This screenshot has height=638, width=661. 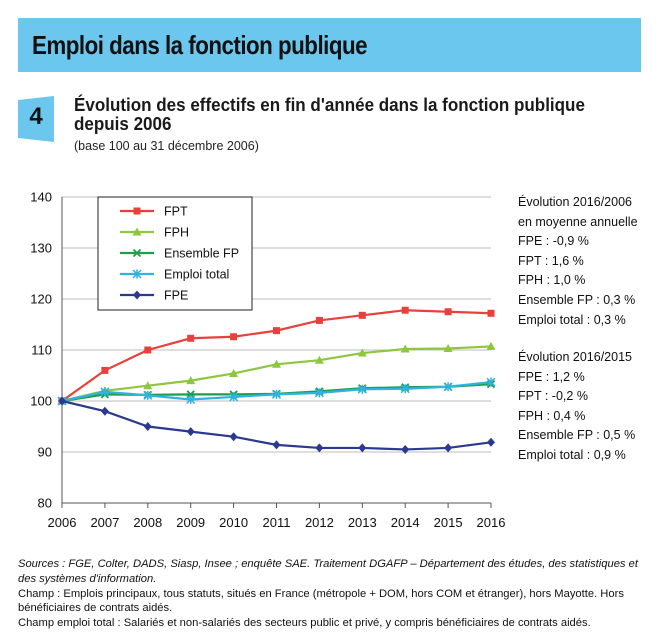 What do you see at coordinates (45, 503) in the screenshot?
I see `y-tick-label: 80` at bounding box center [45, 503].